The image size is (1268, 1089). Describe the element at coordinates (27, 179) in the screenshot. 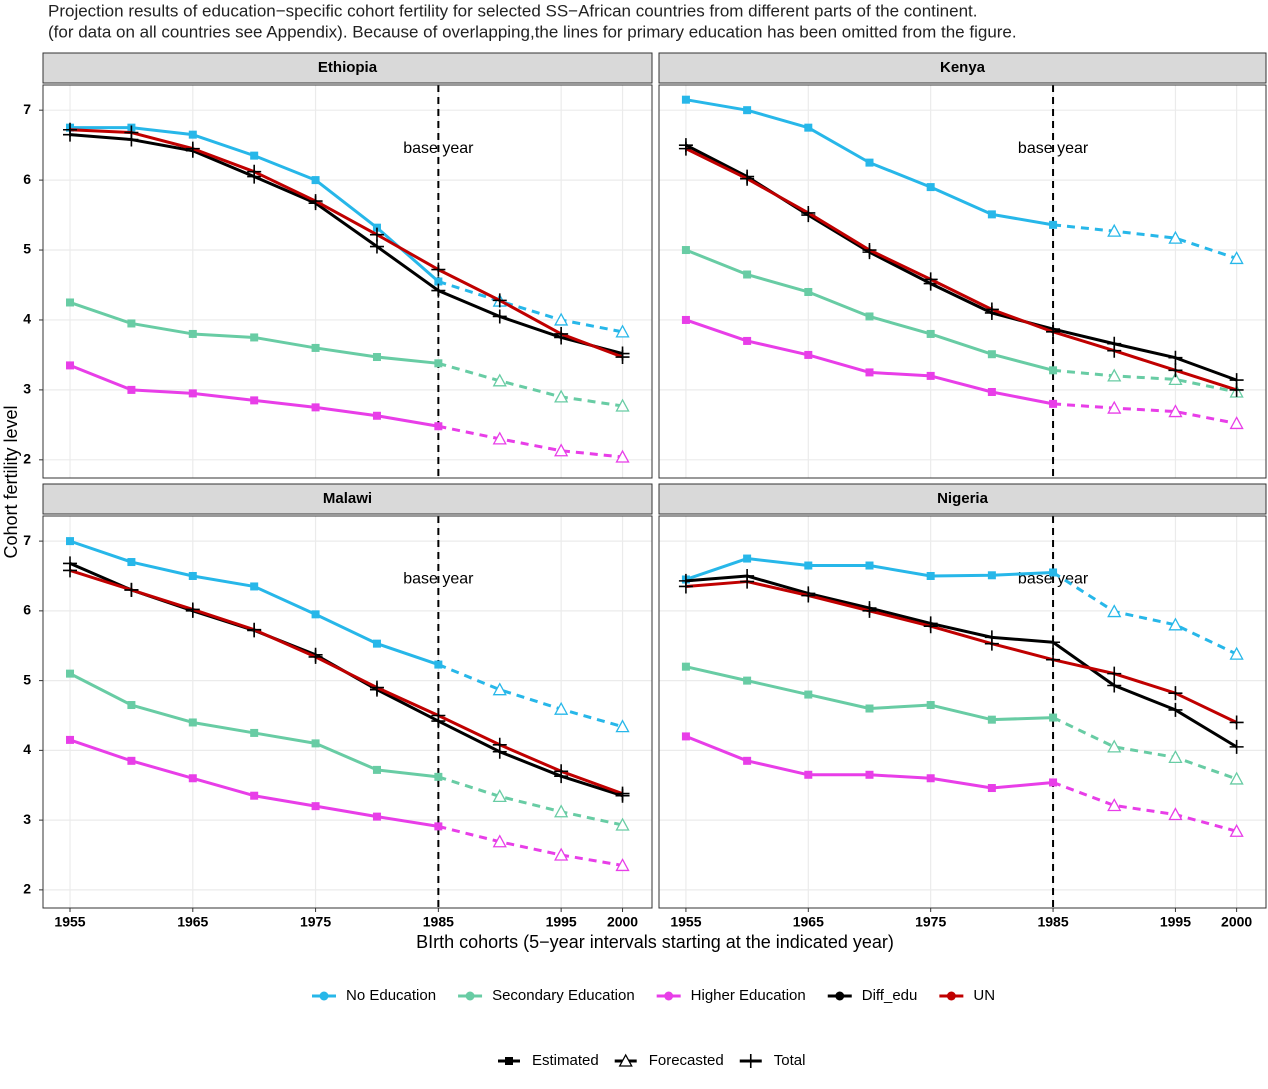

I see `y-tick-label: 6` at that location.